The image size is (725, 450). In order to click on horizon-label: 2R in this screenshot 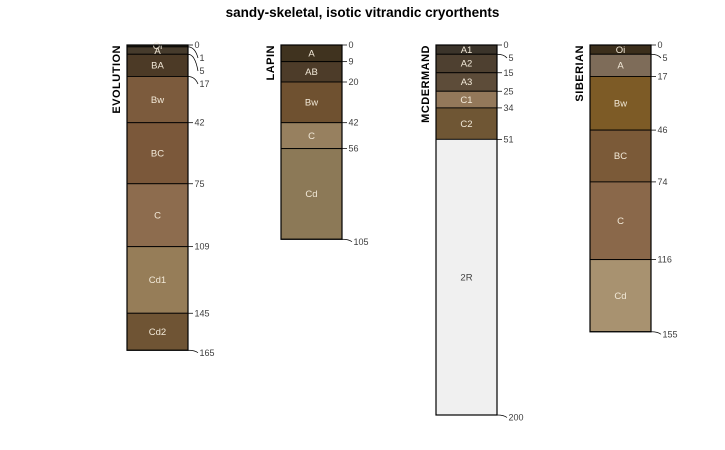, I will do `click(466, 277)`.